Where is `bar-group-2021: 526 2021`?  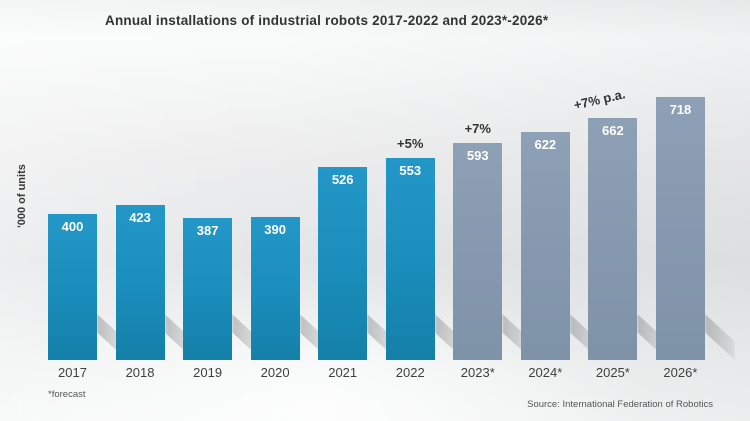
bar-group-2021: 526 2021 is located at coordinates (358, 220).